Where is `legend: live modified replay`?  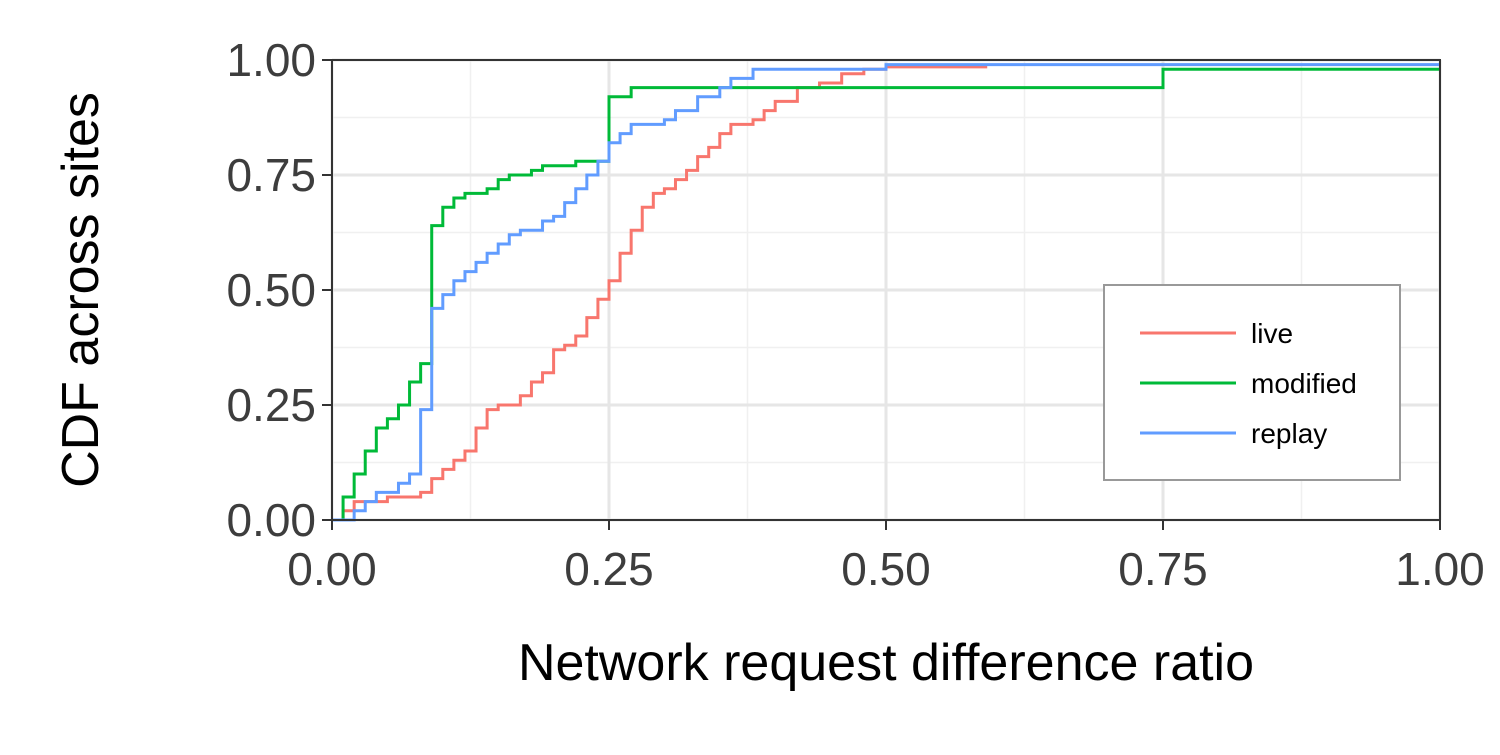
legend: live modified replay is located at coordinates (1252, 382).